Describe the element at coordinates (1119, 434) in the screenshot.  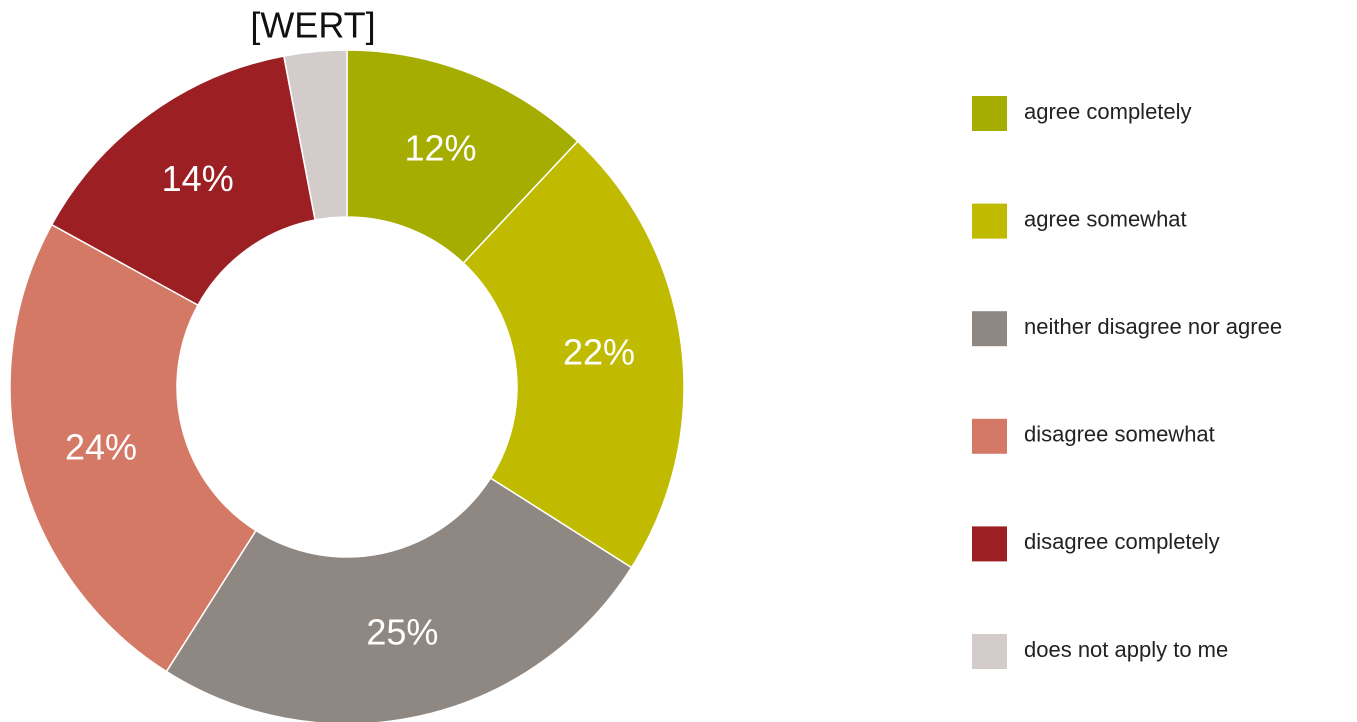
I see `legend-label: disagree somewhat` at that location.